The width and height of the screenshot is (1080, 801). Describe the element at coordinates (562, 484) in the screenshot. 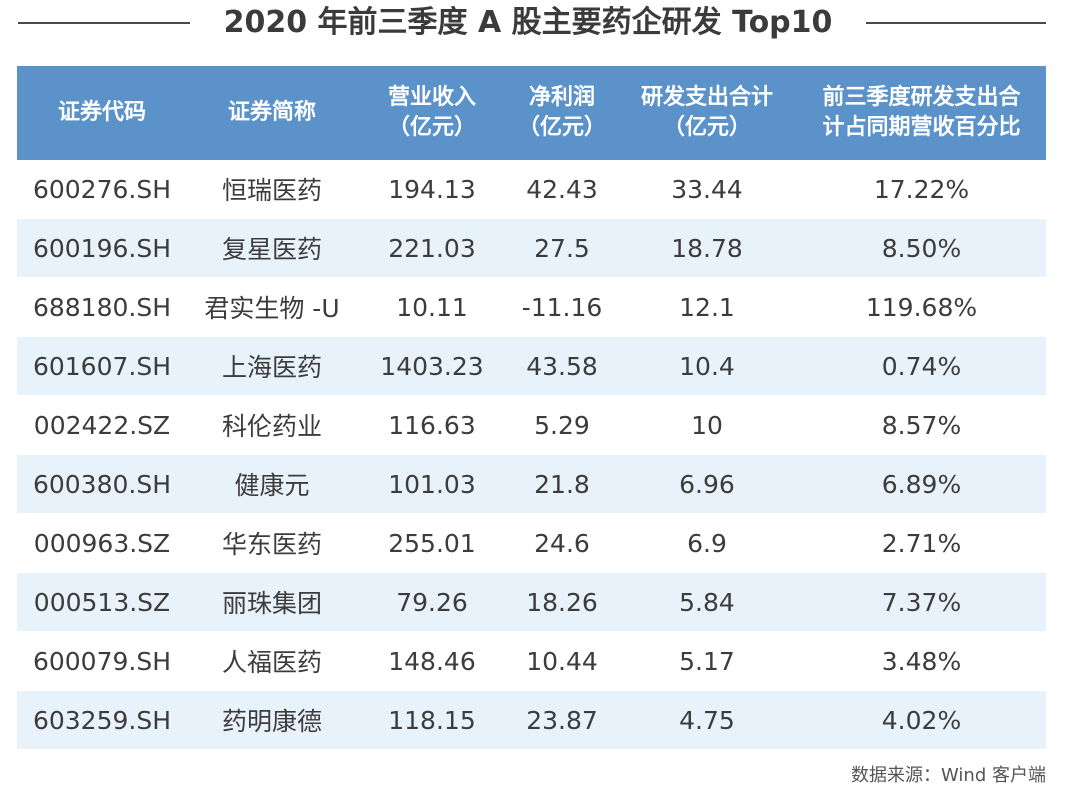

I see `cell-net-profit: 21.8` at that location.